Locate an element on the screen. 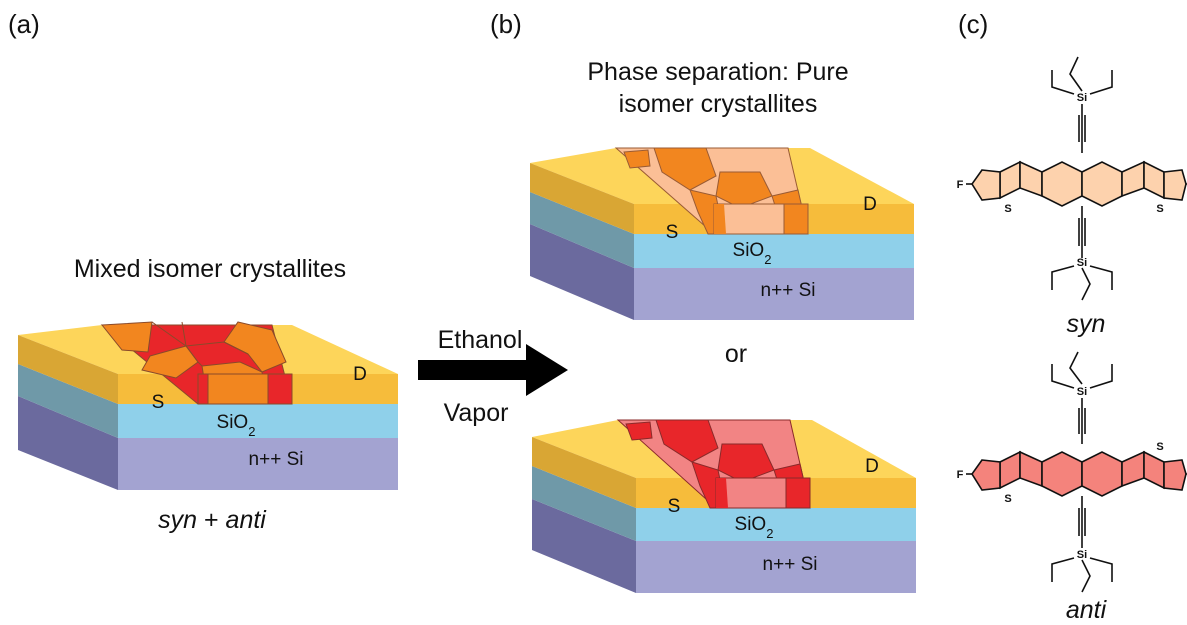 This screenshot has width=1187, height=625. arrow-label-top: Ethanol is located at coordinates (480, 340).